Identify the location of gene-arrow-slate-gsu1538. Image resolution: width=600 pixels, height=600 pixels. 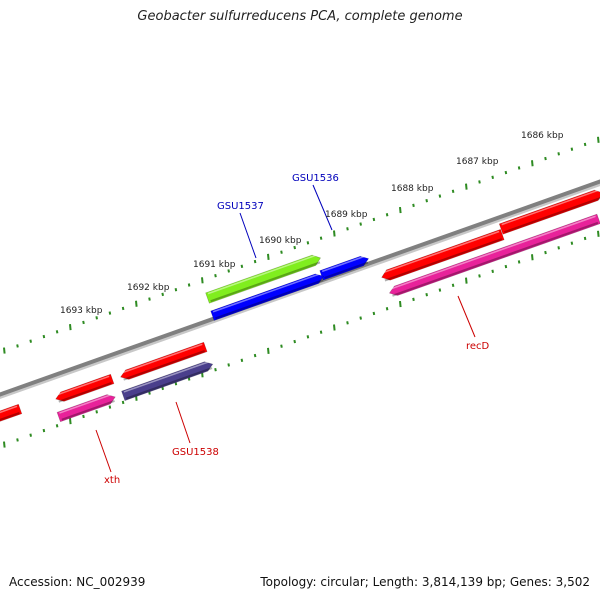
(168, 380).